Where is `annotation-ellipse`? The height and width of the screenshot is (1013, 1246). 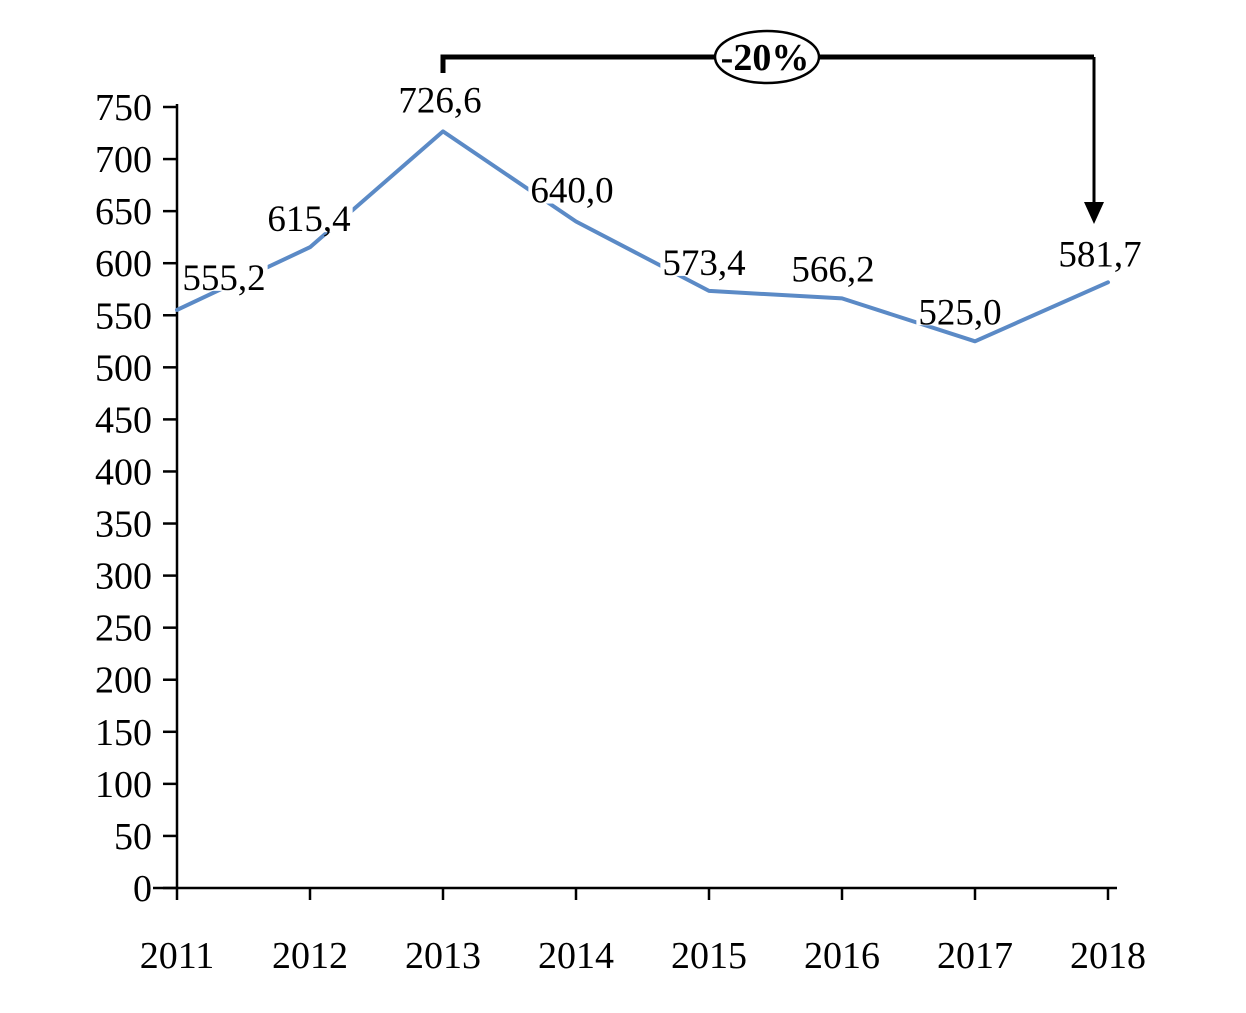 annotation-ellipse is located at coordinates (767, 57).